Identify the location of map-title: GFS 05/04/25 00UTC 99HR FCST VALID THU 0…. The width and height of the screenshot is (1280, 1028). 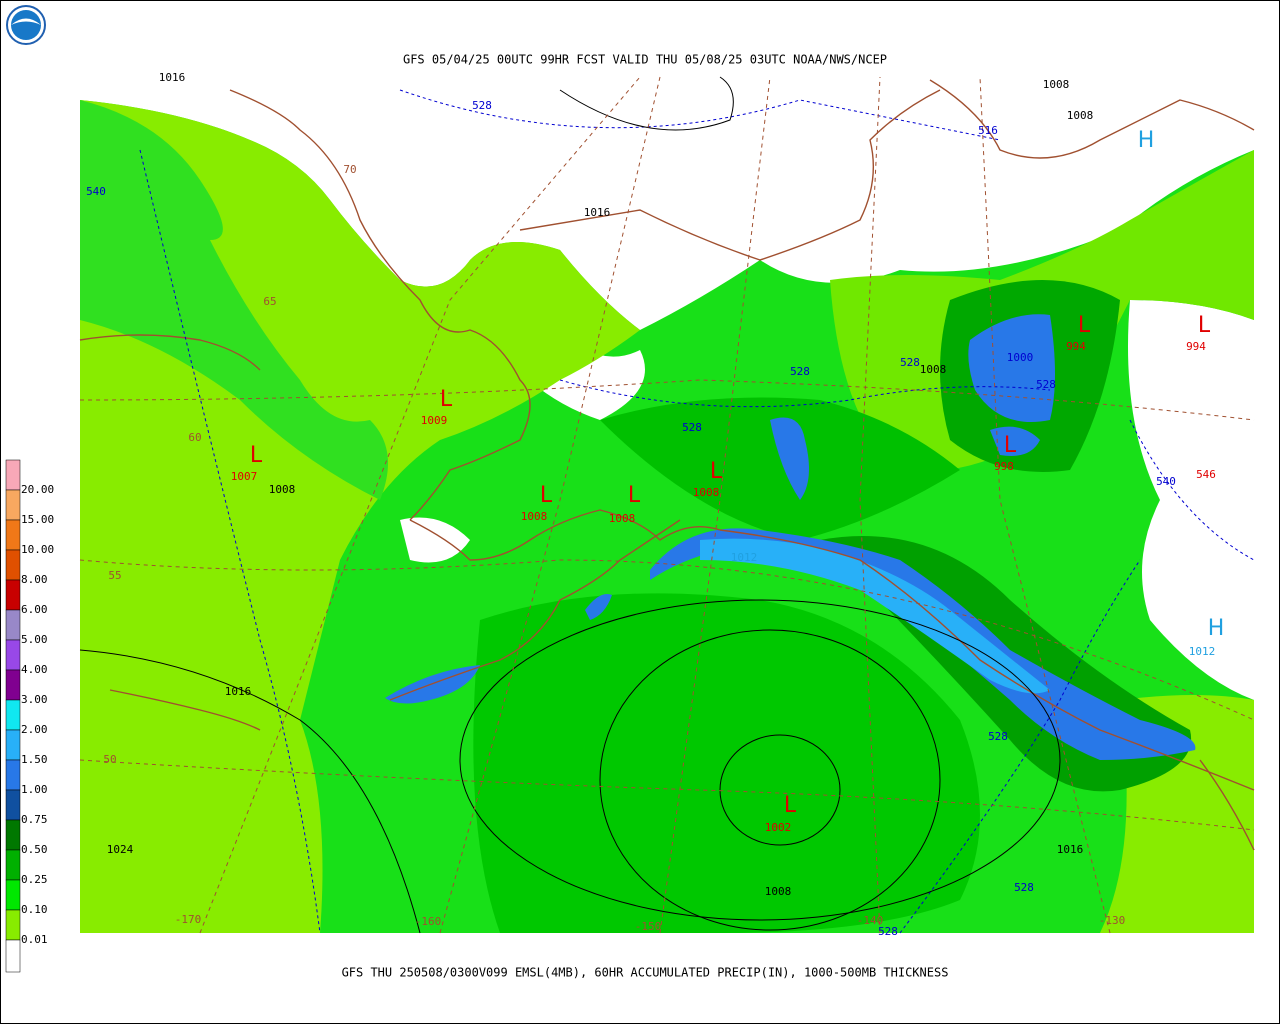
(645, 60).